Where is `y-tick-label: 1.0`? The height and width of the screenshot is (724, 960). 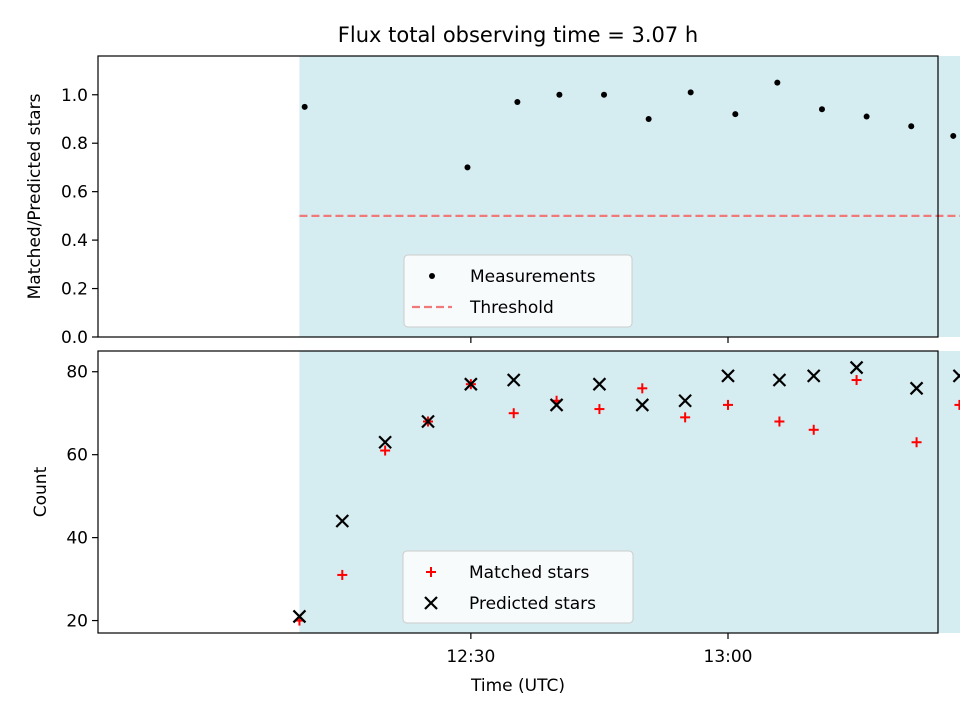 y-tick-label: 1.0 is located at coordinates (74, 96).